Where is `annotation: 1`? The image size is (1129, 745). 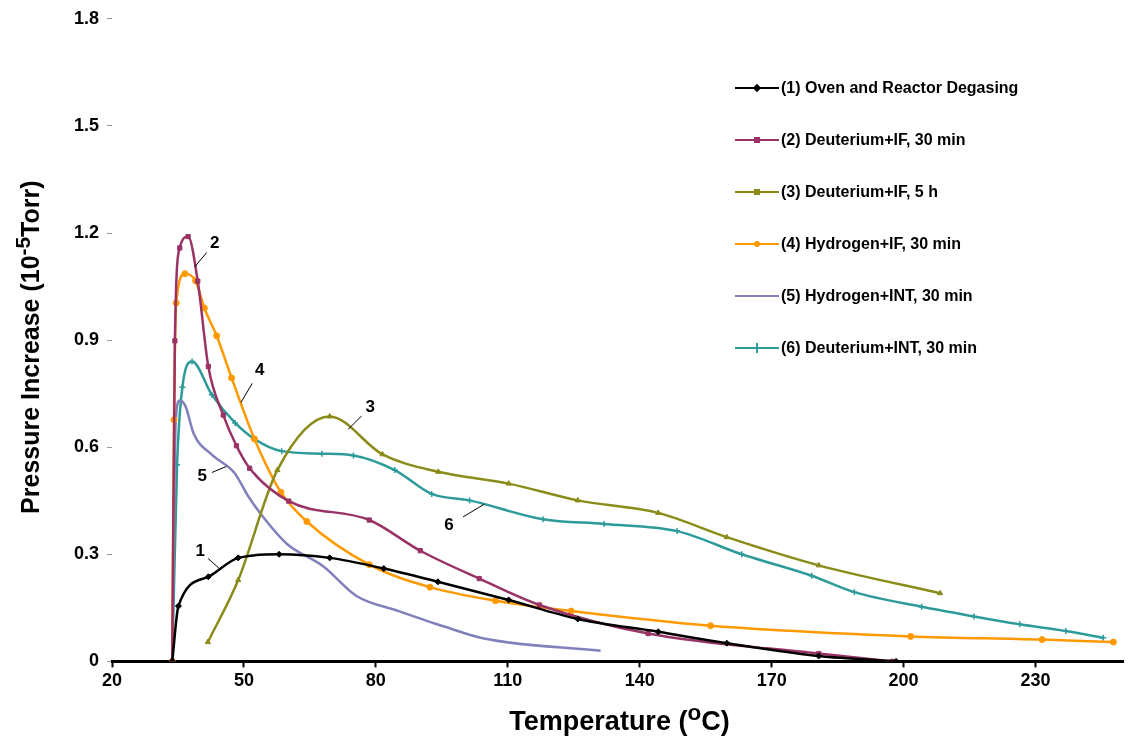
annotation: 1 is located at coordinates (200, 550).